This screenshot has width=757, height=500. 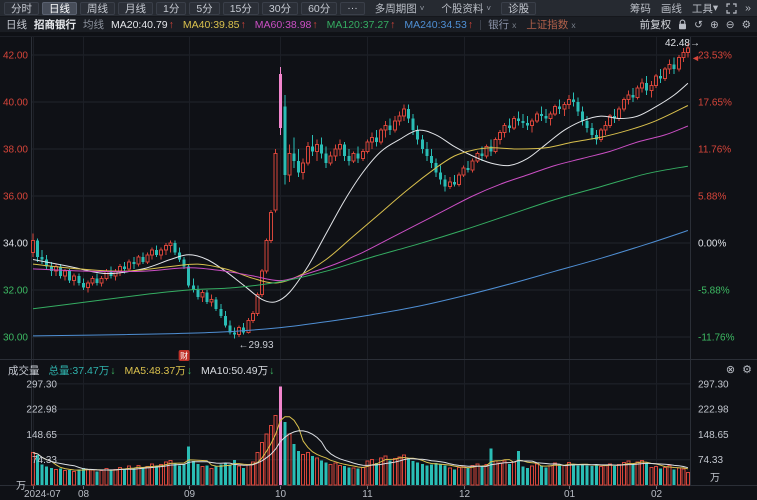 I want to click on tab-monthly: 月线, so click(x=135, y=8).